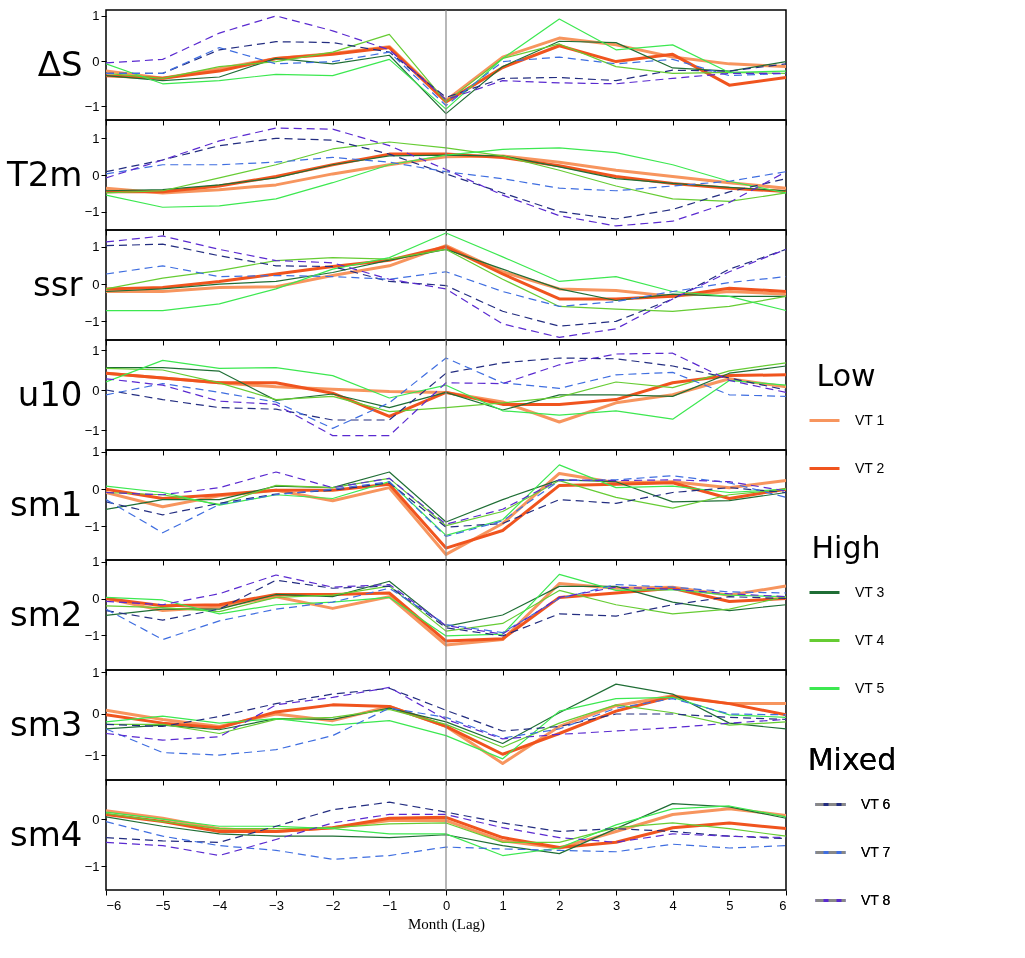 Image resolution: width=1025 pixels, height=958 pixels. What do you see at coordinates (730, 905) in the screenshot?
I see `x-tick-label: 5` at bounding box center [730, 905].